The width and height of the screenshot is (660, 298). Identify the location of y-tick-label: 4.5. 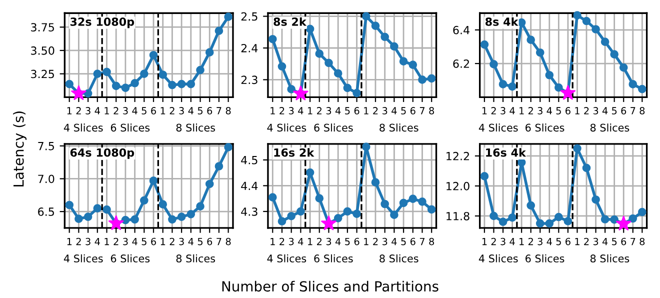
(249, 160).